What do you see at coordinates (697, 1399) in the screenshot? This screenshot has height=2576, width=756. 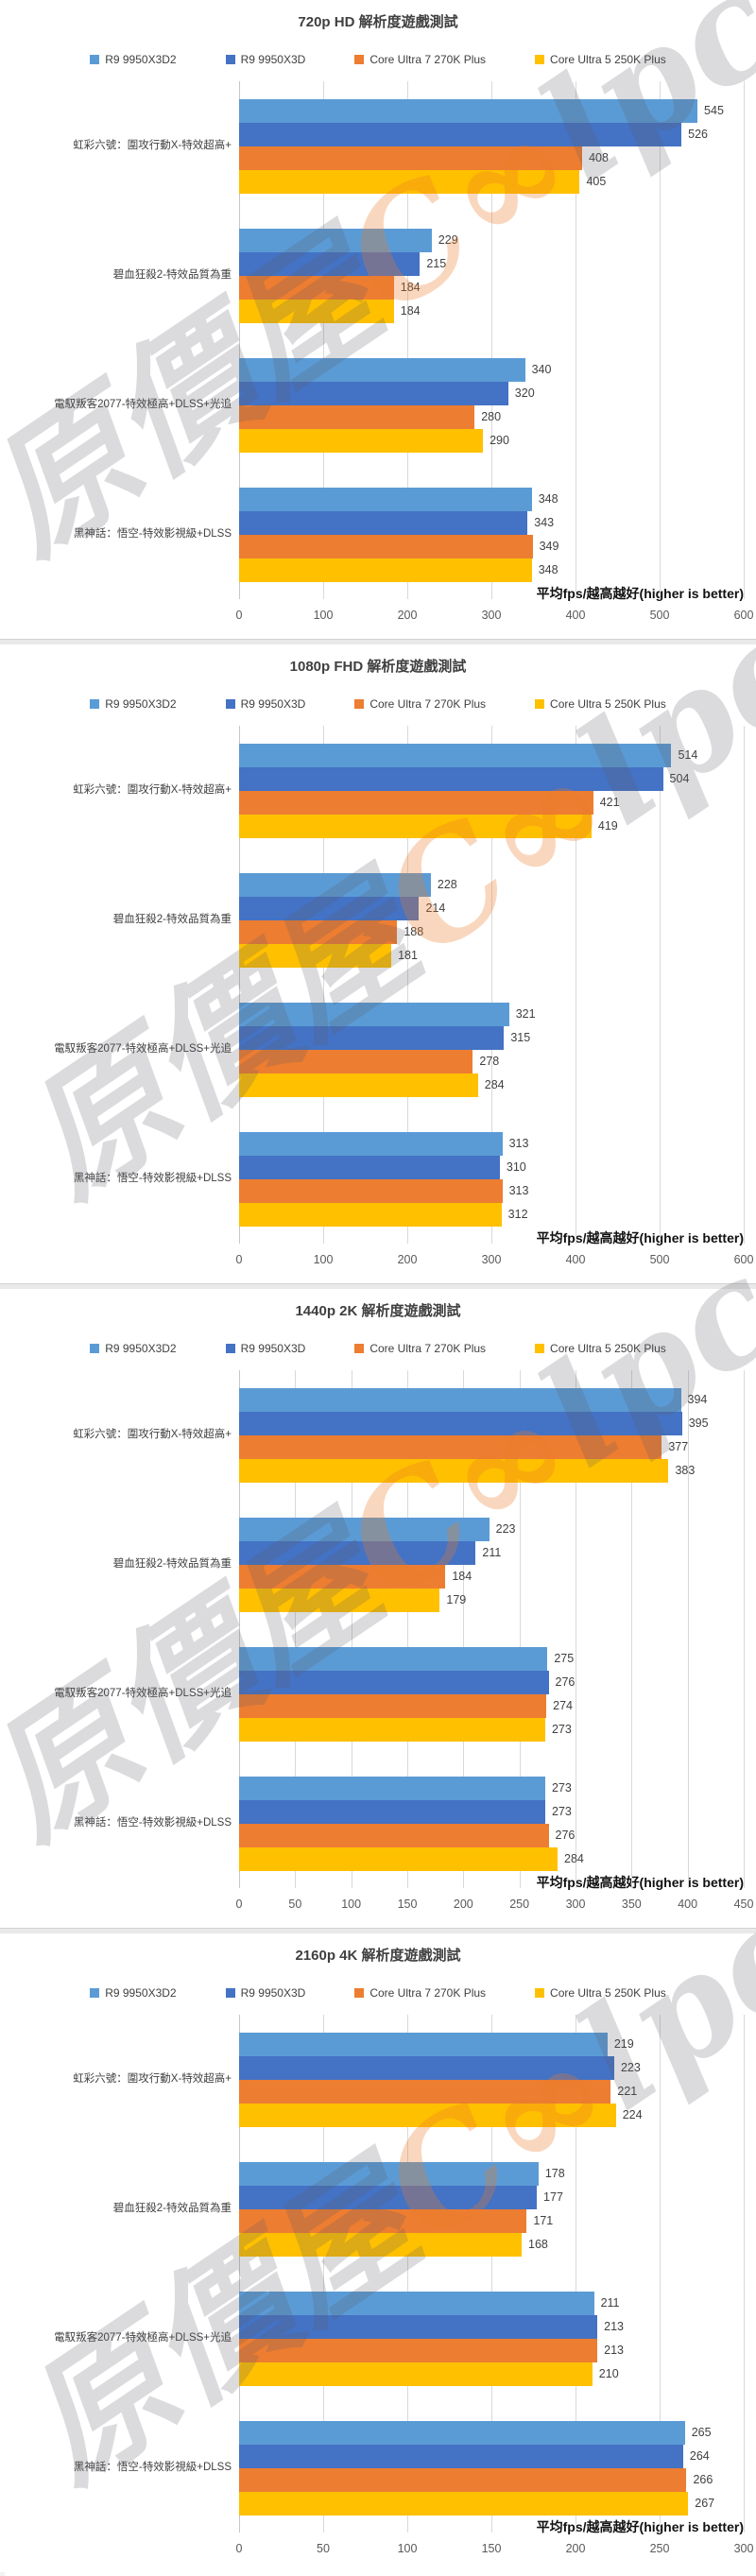 I see `value-label: 394` at bounding box center [697, 1399].